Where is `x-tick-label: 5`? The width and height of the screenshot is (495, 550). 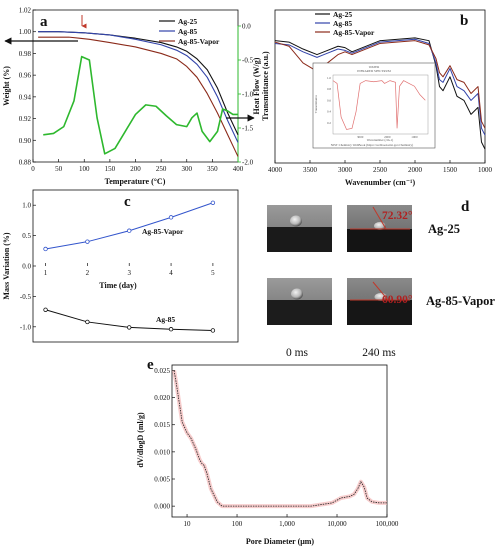 x-tick-label: 5 is located at coordinates (213, 273).